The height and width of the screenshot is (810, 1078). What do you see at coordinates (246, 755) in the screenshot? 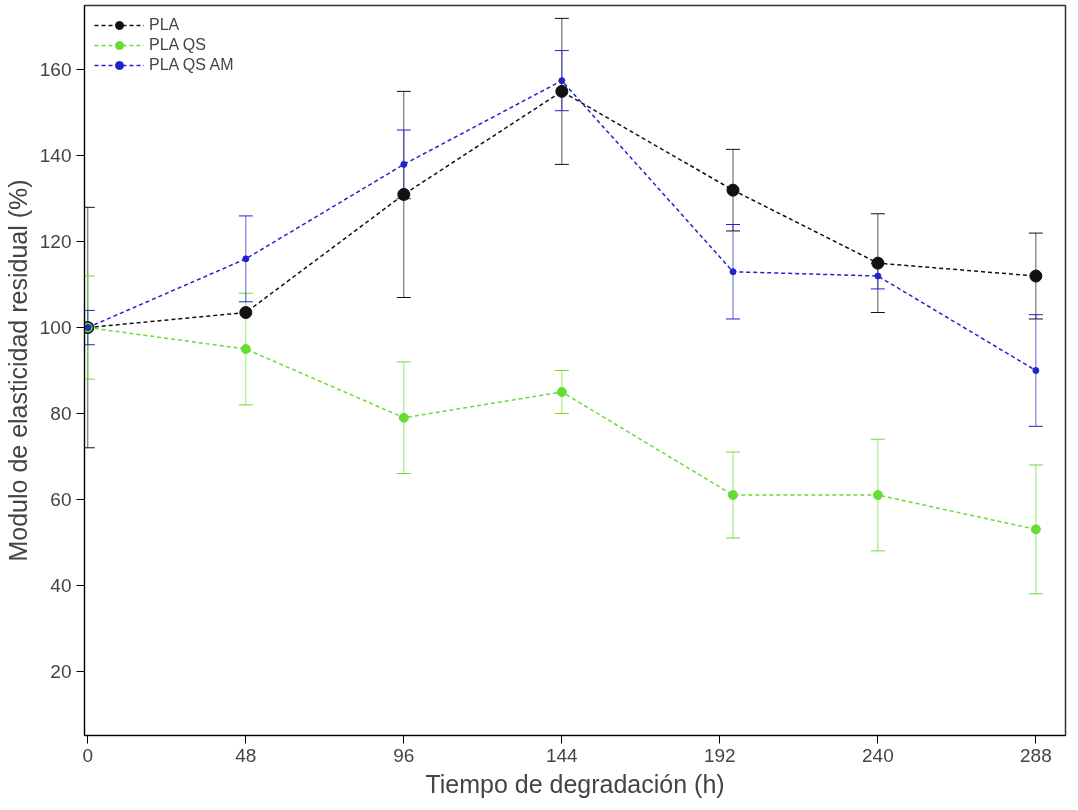
I see `x-tick-label: 48` at bounding box center [246, 755].